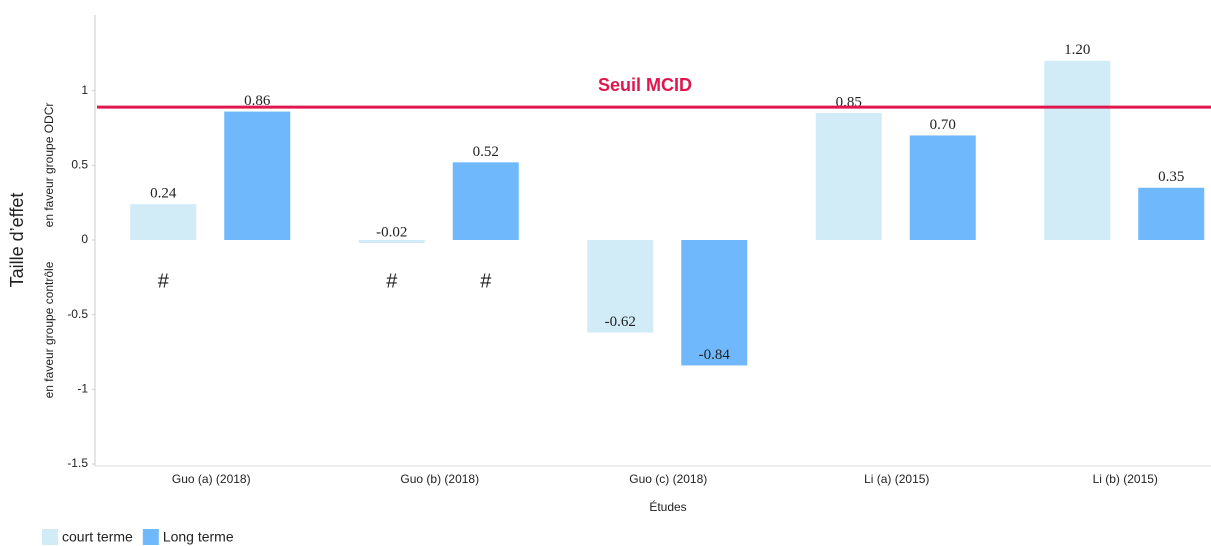  I want to click on y-tick-label: 0, so click(84, 239).